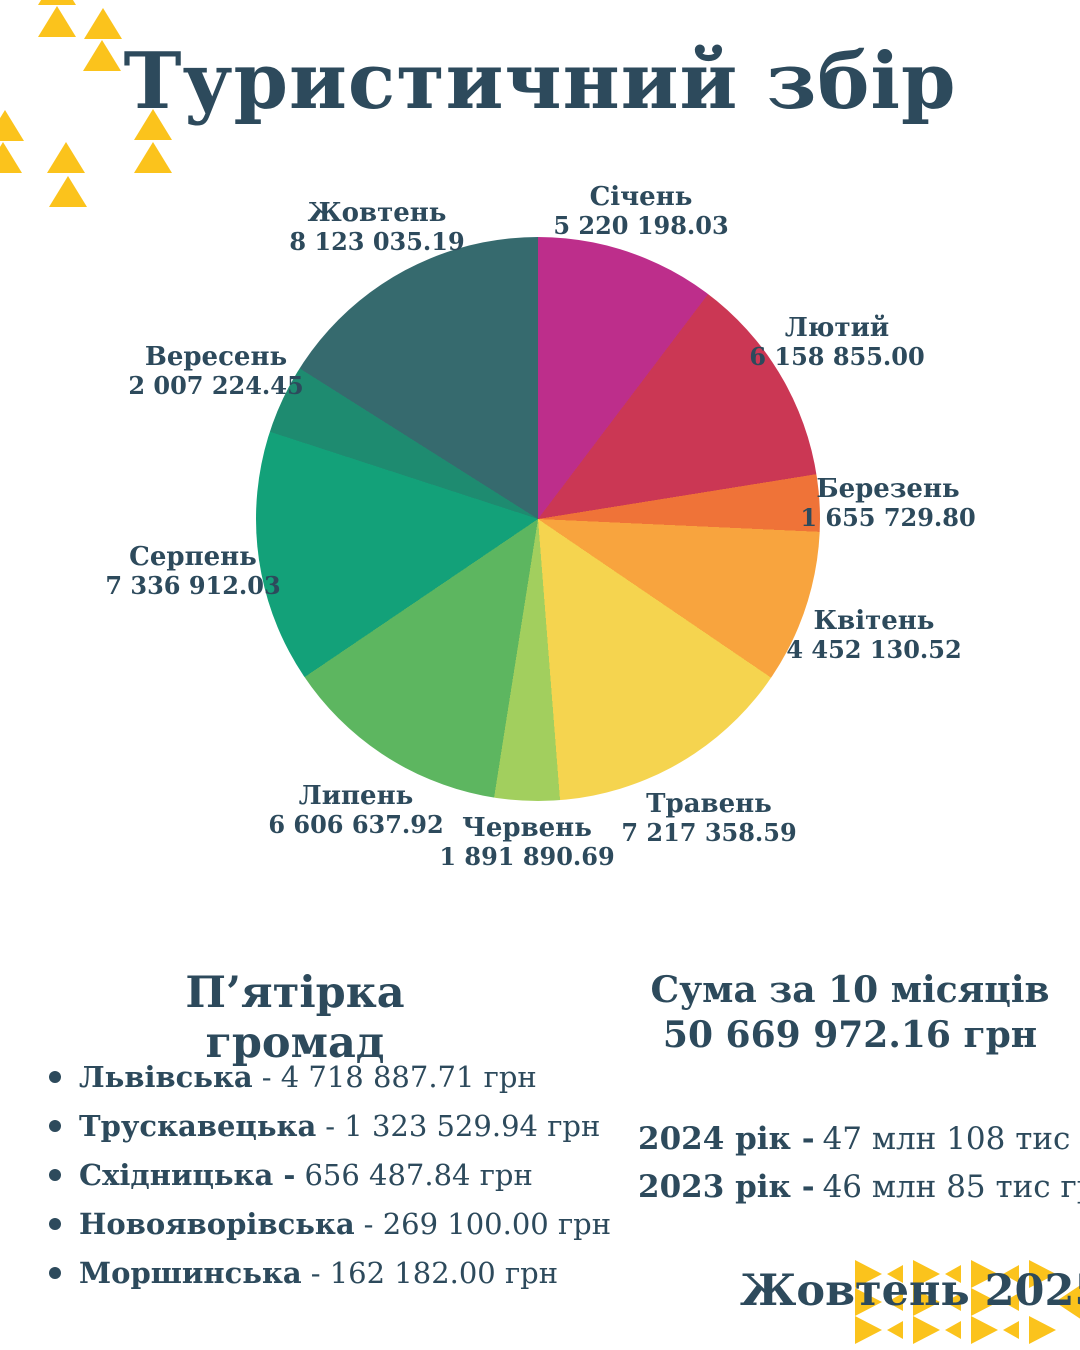 Image resolution: width=1080 pixels, height=1350 pixels. I want to click on community-amount: 656 487.84 грн, so click(418, 1174).